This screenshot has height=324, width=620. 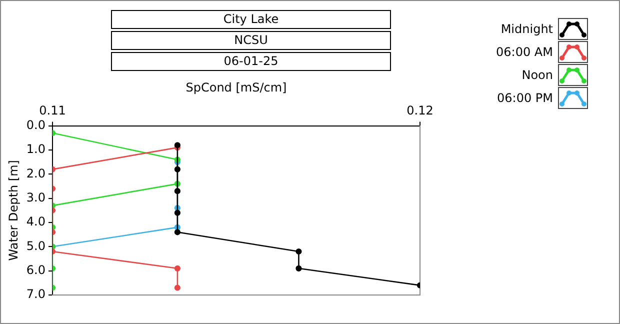 I want to click on y-axis-title: Water Depth [m], so click(x=13, y=210).